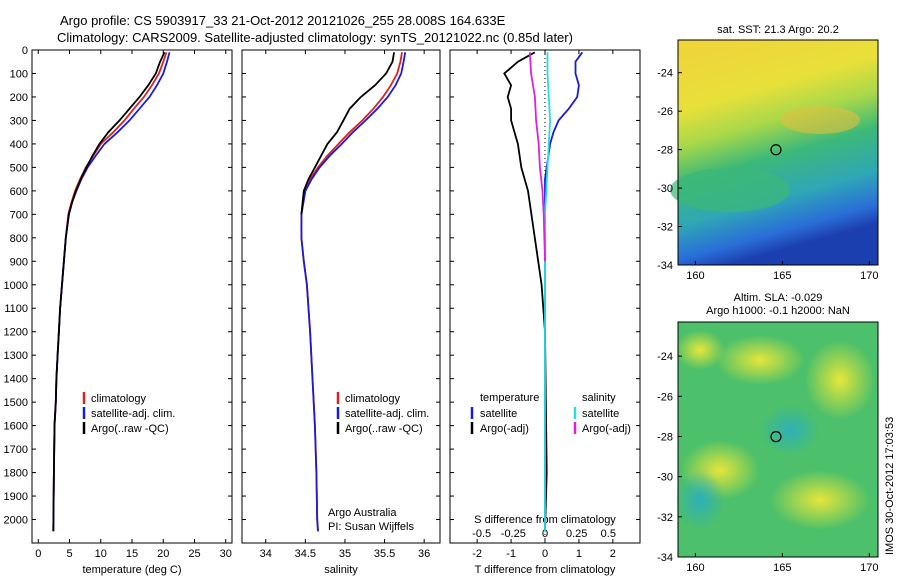 The height and width of the screenshot is (580, 900). Describe the element at coordinates (608, 534) in the screenshot. I see `s-diff-tick-label: 0.5` at that location.